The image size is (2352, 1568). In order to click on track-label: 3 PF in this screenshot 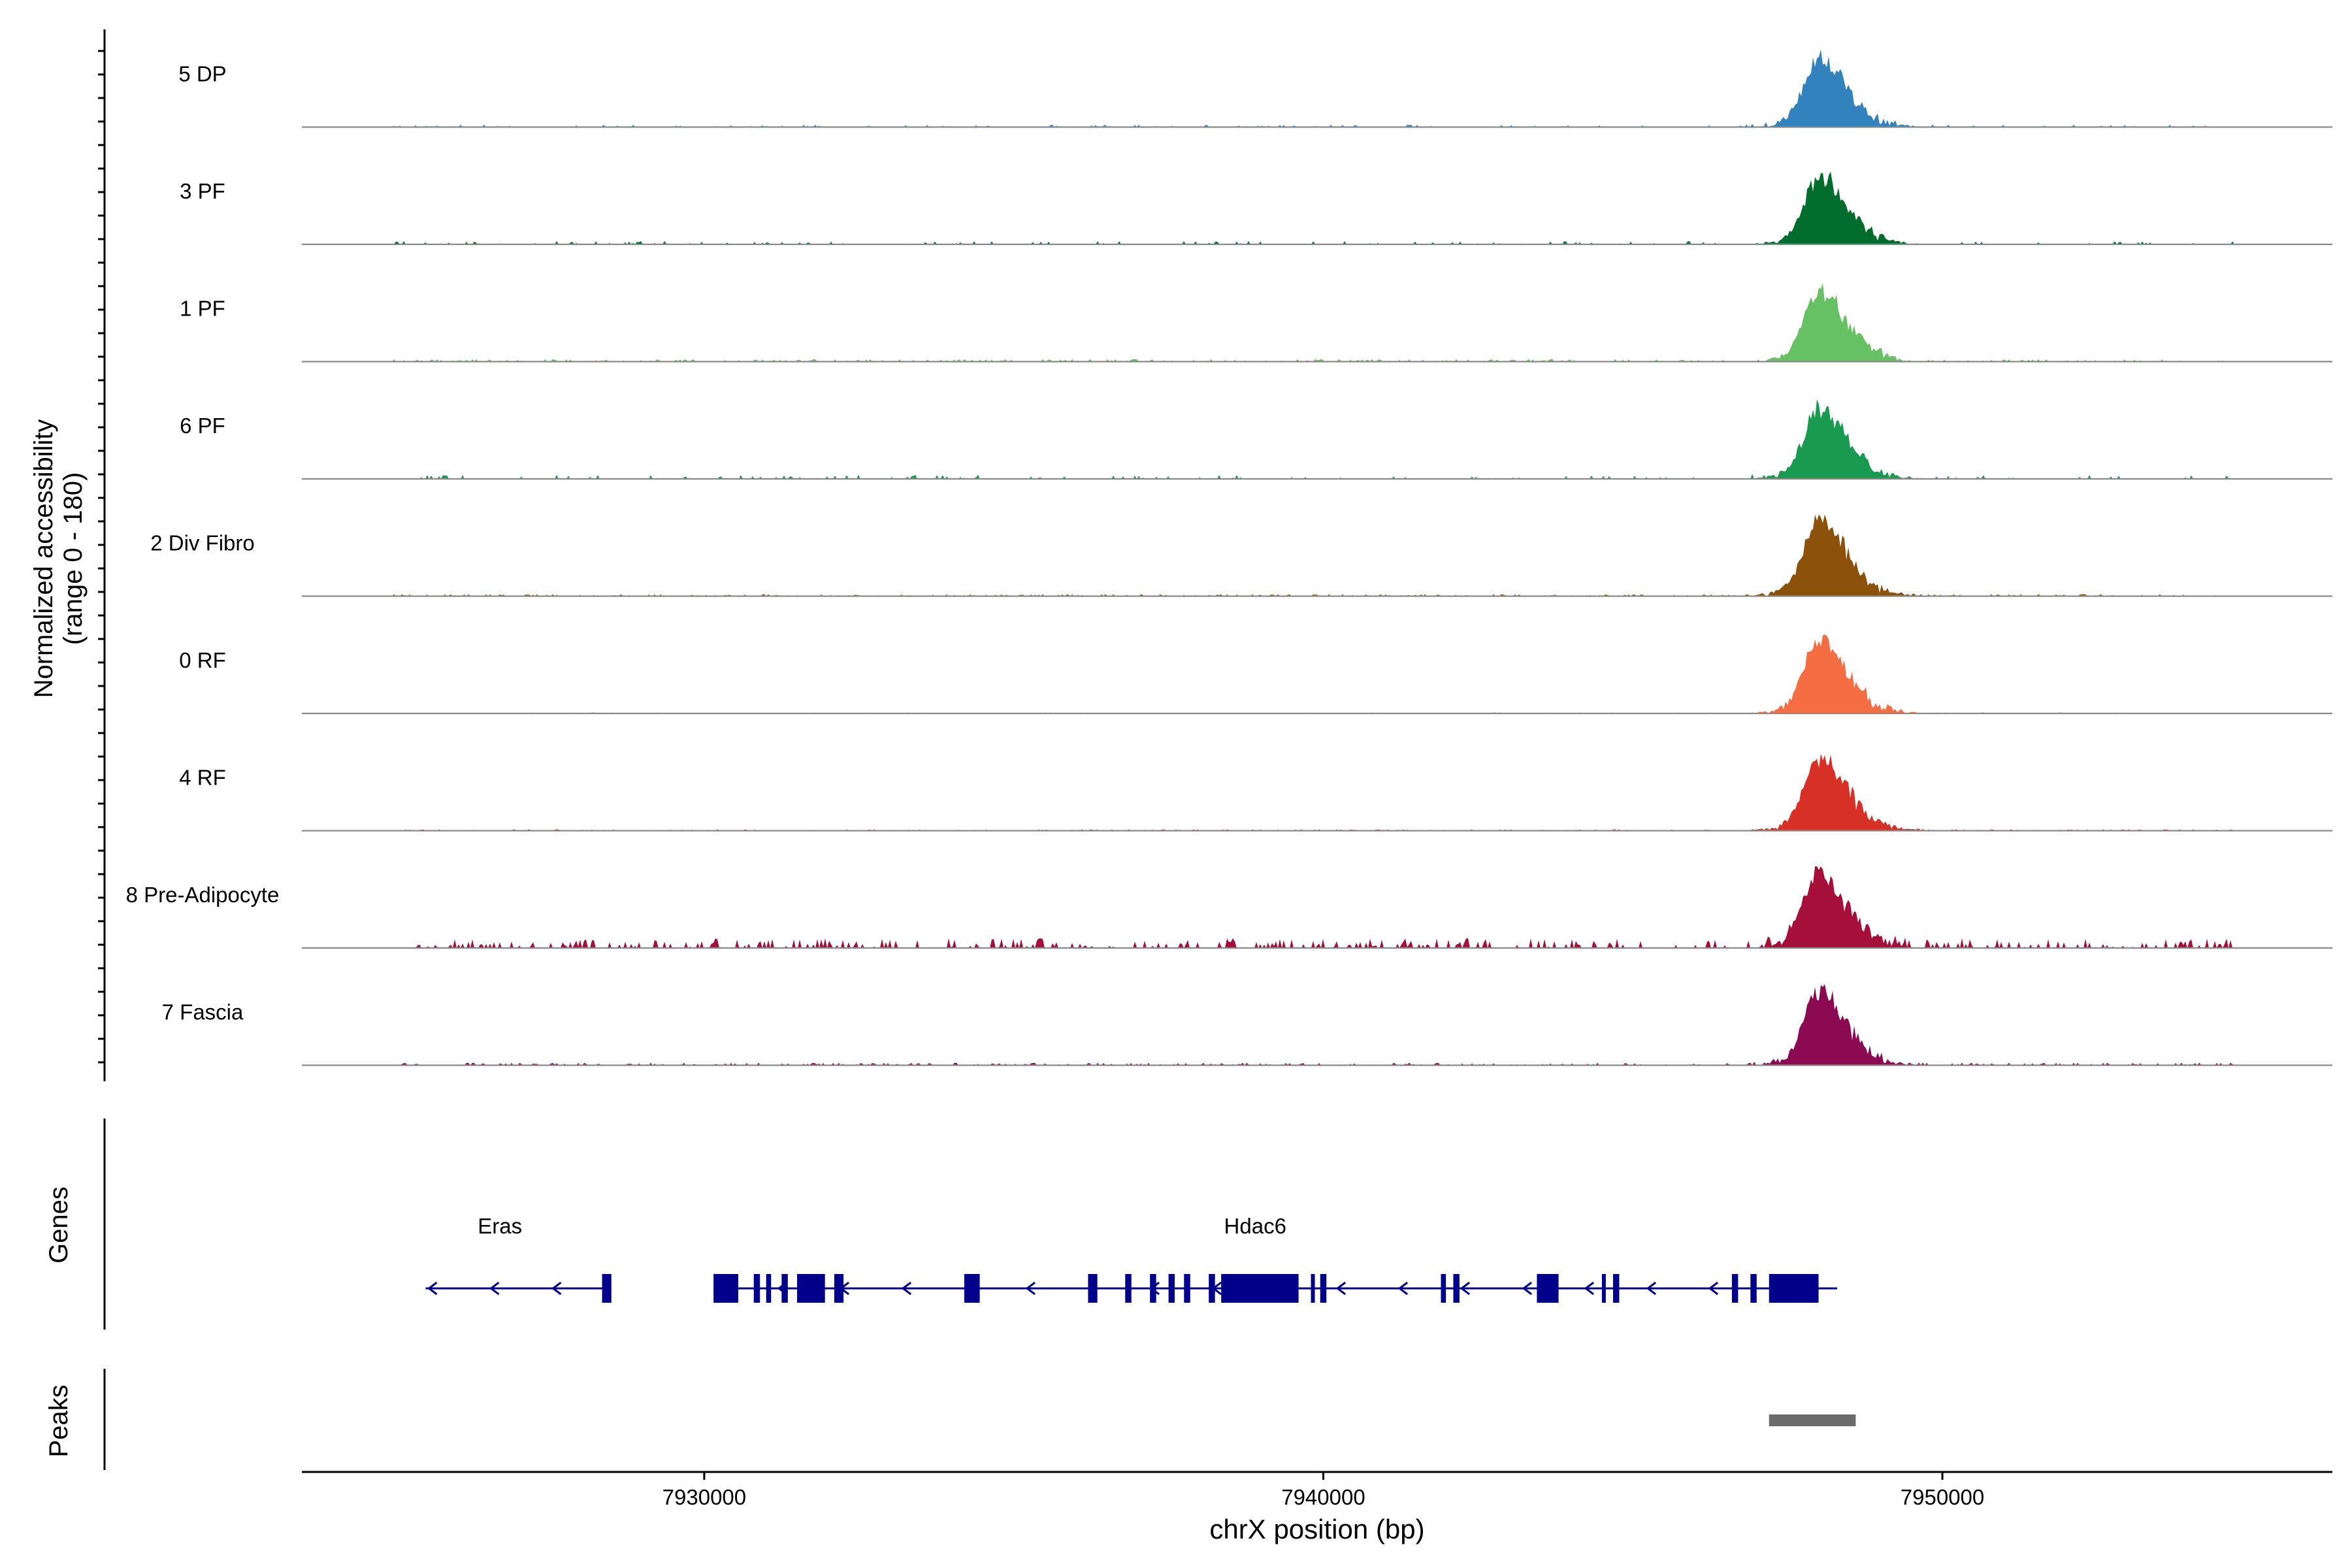, I will do `click(202, 191)`.